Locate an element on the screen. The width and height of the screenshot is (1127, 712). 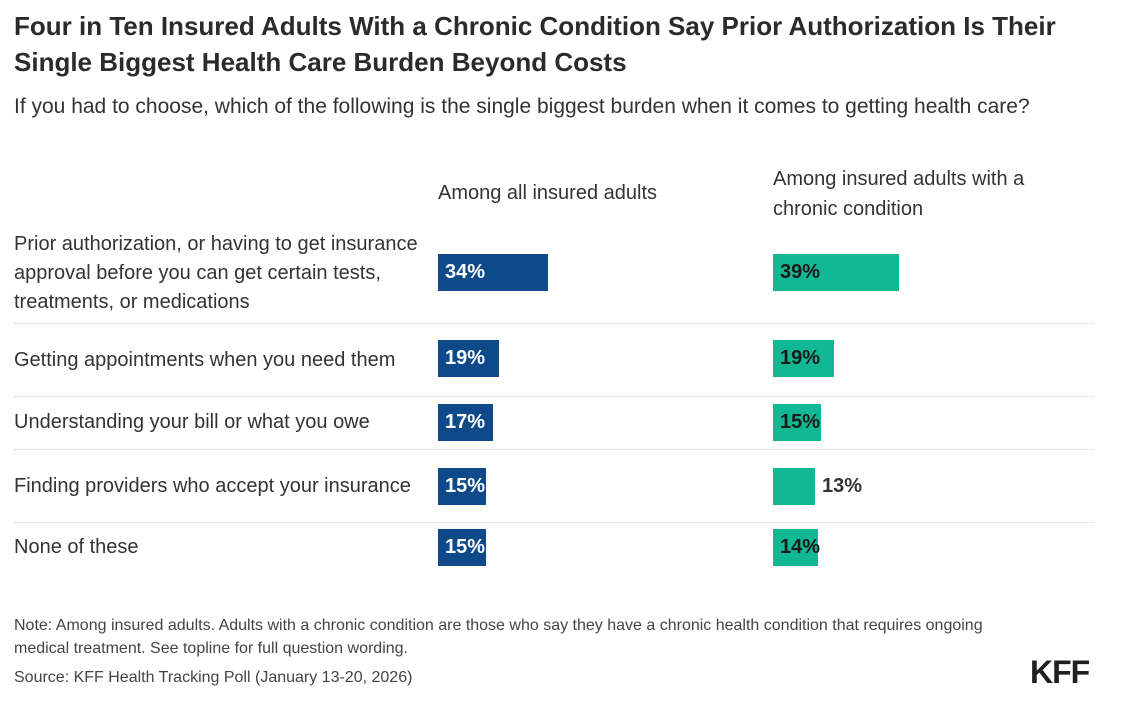
data-label: 17% is located at coordinates (465, 421).